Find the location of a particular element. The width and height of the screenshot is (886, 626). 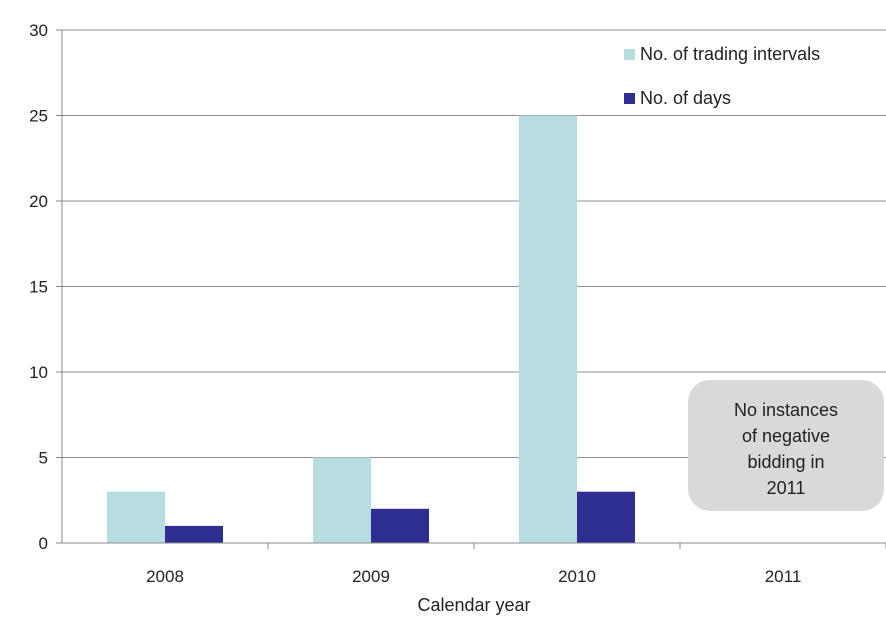

annotation-line: No instances is located at coordinates (786, 410).